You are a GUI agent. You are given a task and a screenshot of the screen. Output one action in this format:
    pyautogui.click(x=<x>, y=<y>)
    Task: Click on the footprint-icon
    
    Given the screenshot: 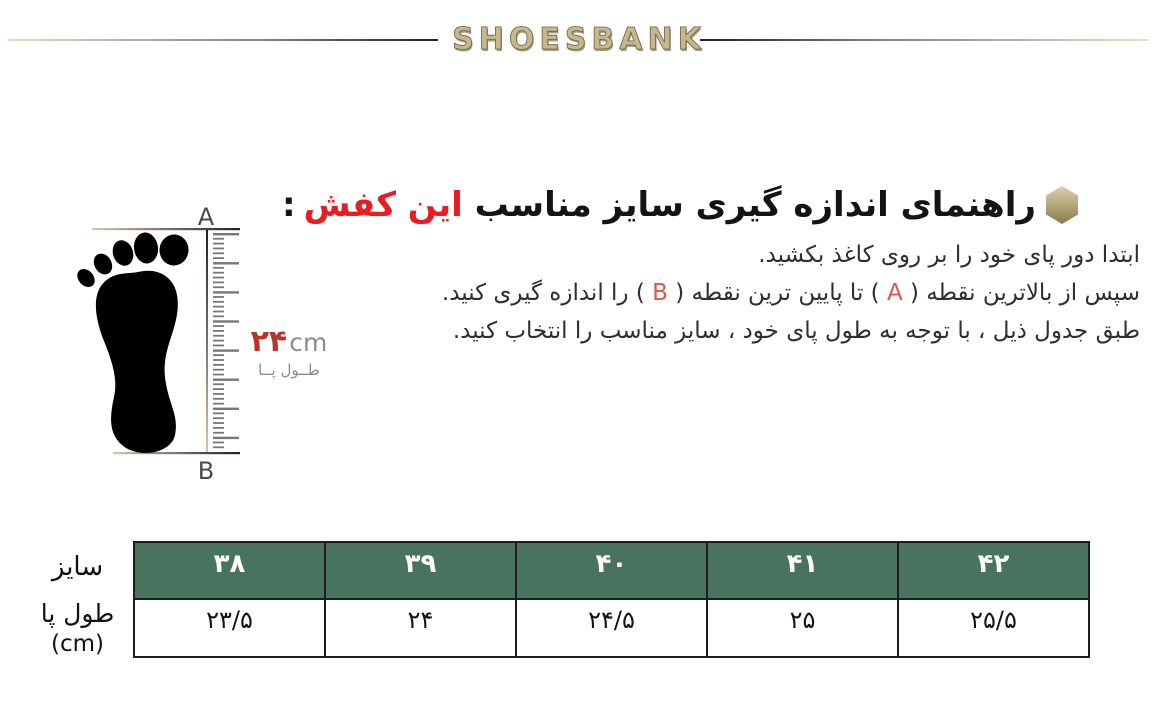 What is the action you would take?
    pyautogui.click(x=133, y=343)
    